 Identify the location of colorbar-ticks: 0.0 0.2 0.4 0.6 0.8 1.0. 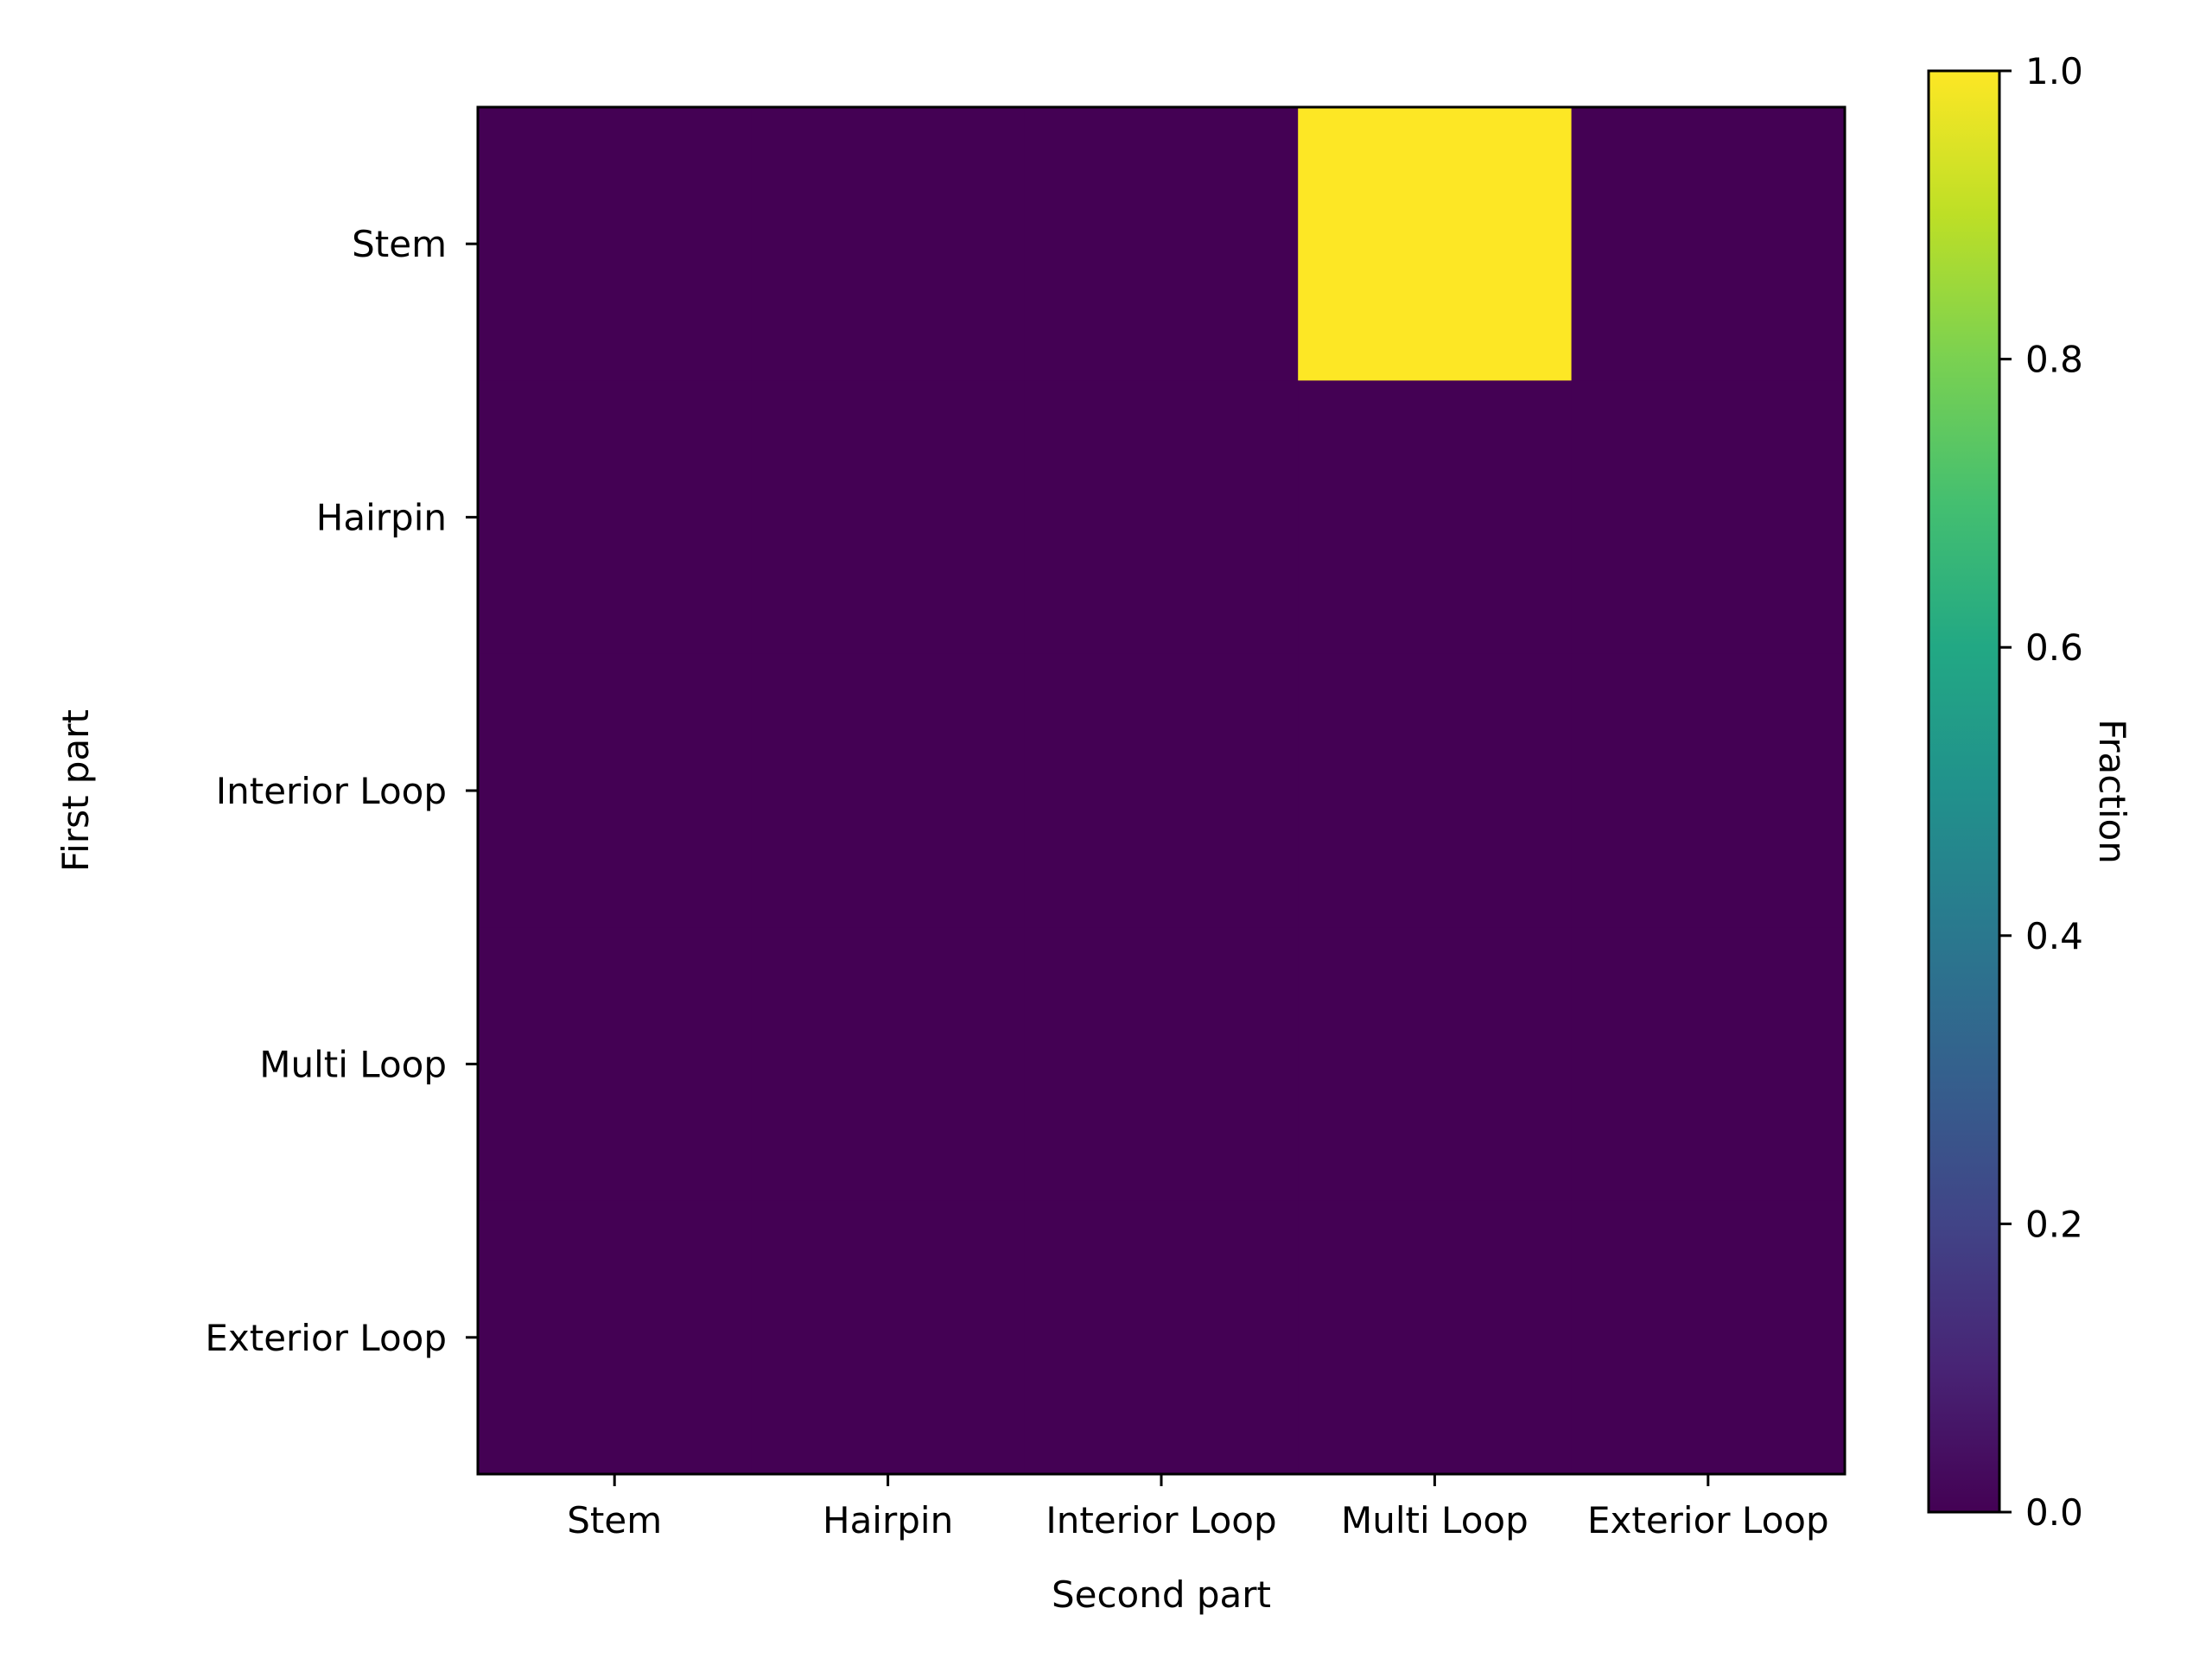
(2041, 792).